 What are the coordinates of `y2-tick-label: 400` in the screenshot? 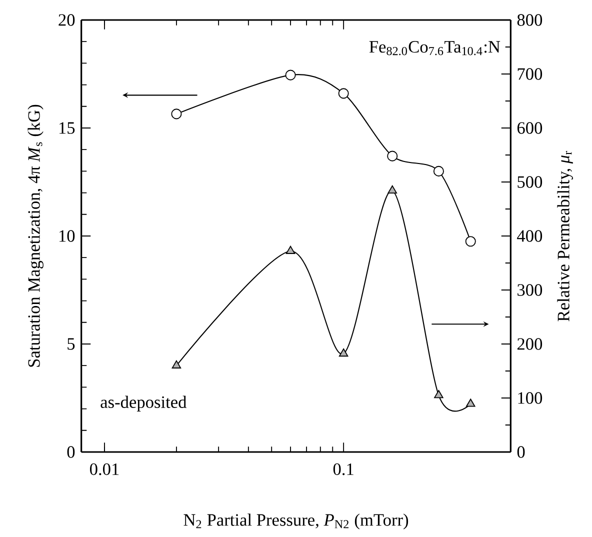 It's located at (529, 236).